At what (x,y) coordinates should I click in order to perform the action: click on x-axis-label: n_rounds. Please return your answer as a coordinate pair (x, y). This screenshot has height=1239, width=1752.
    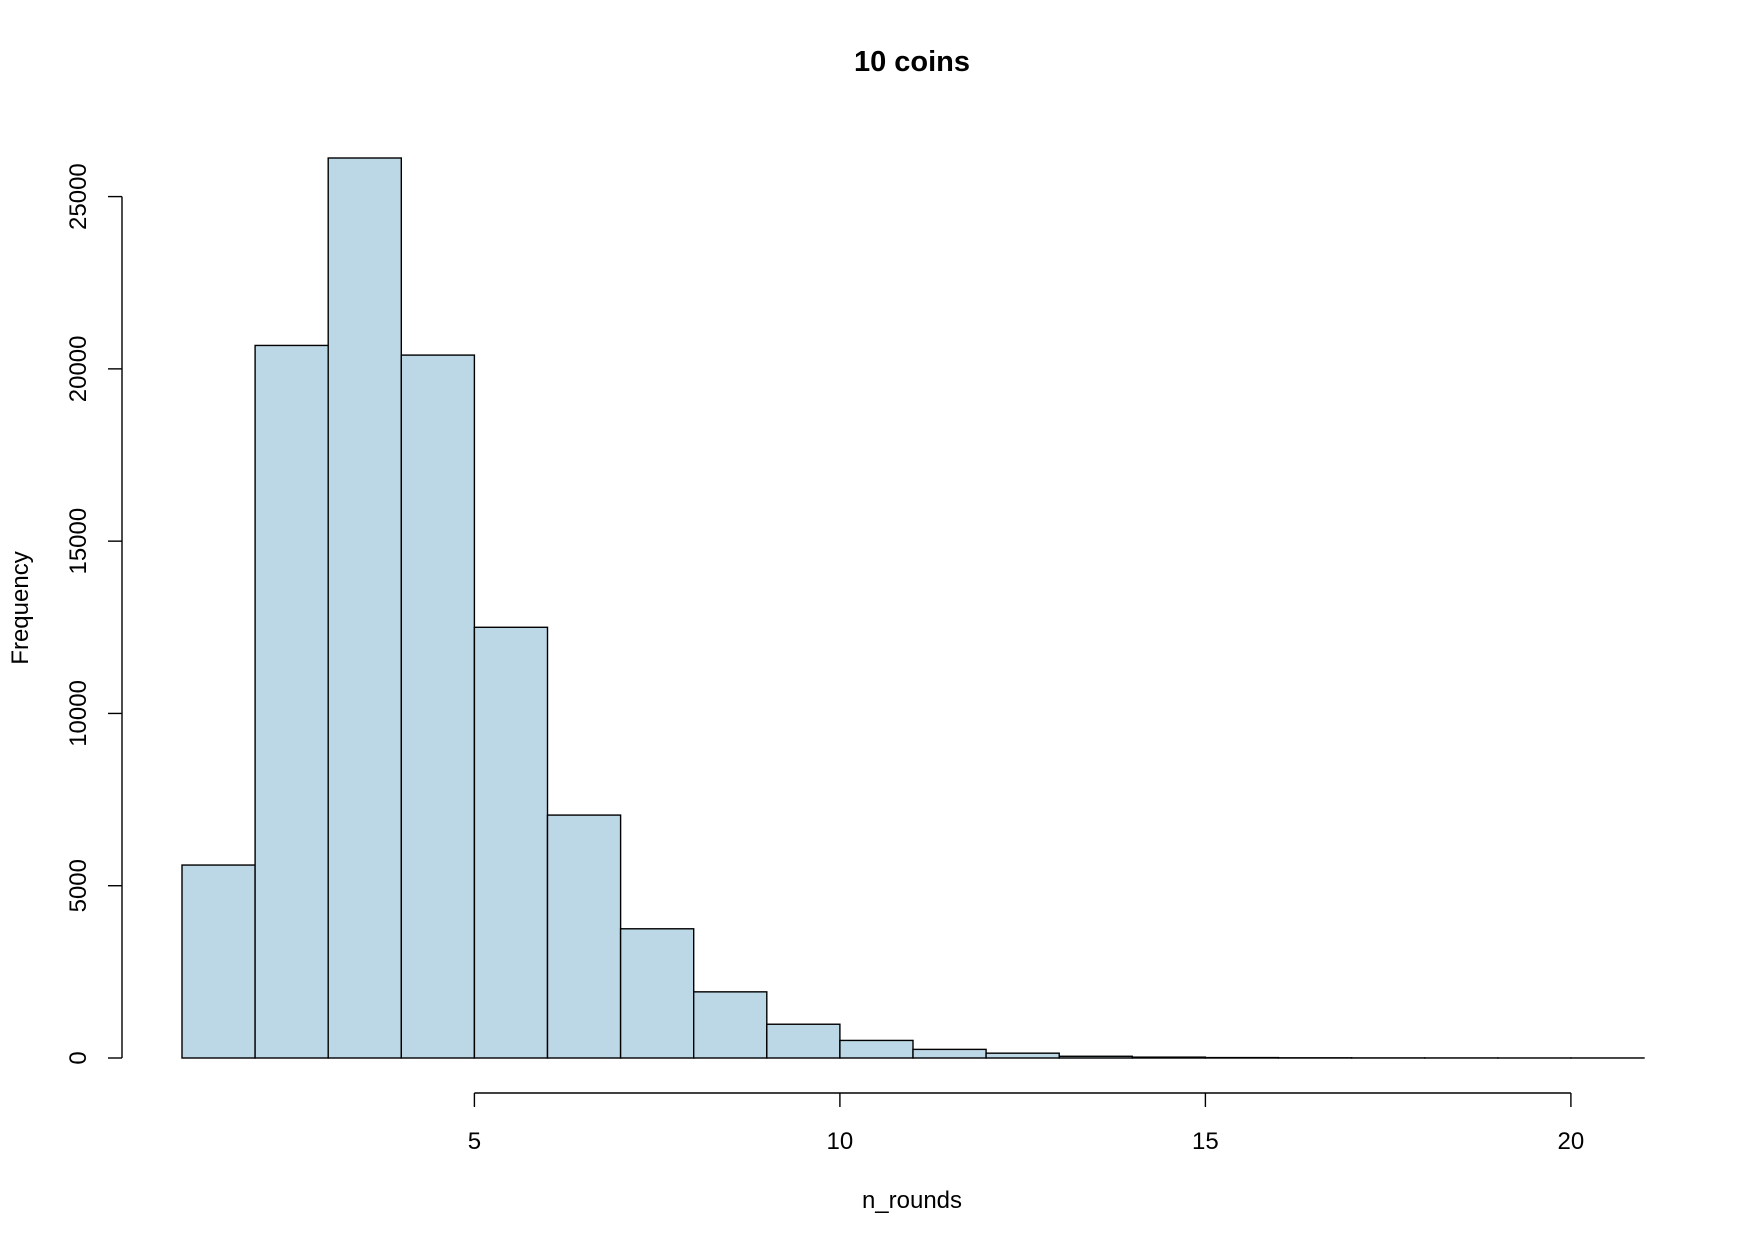
    Looking at the image, I should click on (912, 1200).